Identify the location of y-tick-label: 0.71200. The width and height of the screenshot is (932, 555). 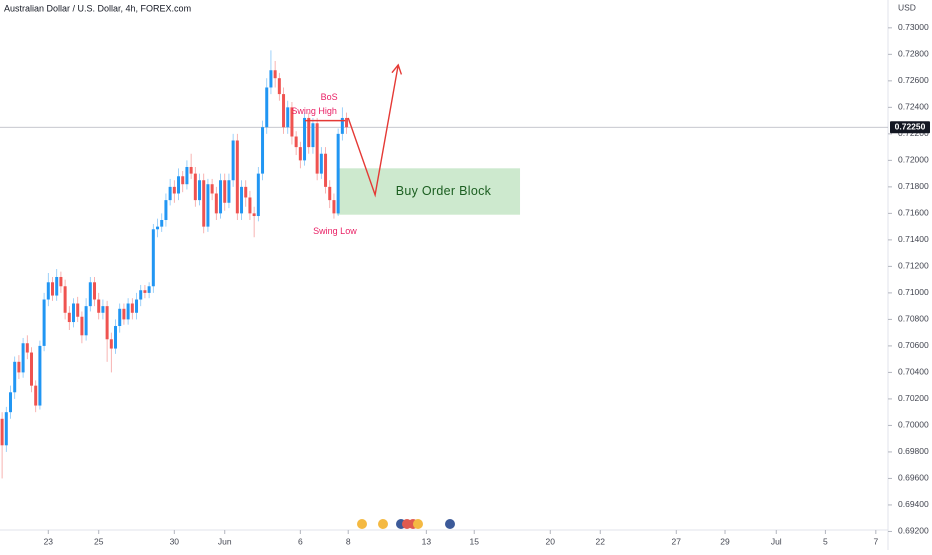
(913, 266).